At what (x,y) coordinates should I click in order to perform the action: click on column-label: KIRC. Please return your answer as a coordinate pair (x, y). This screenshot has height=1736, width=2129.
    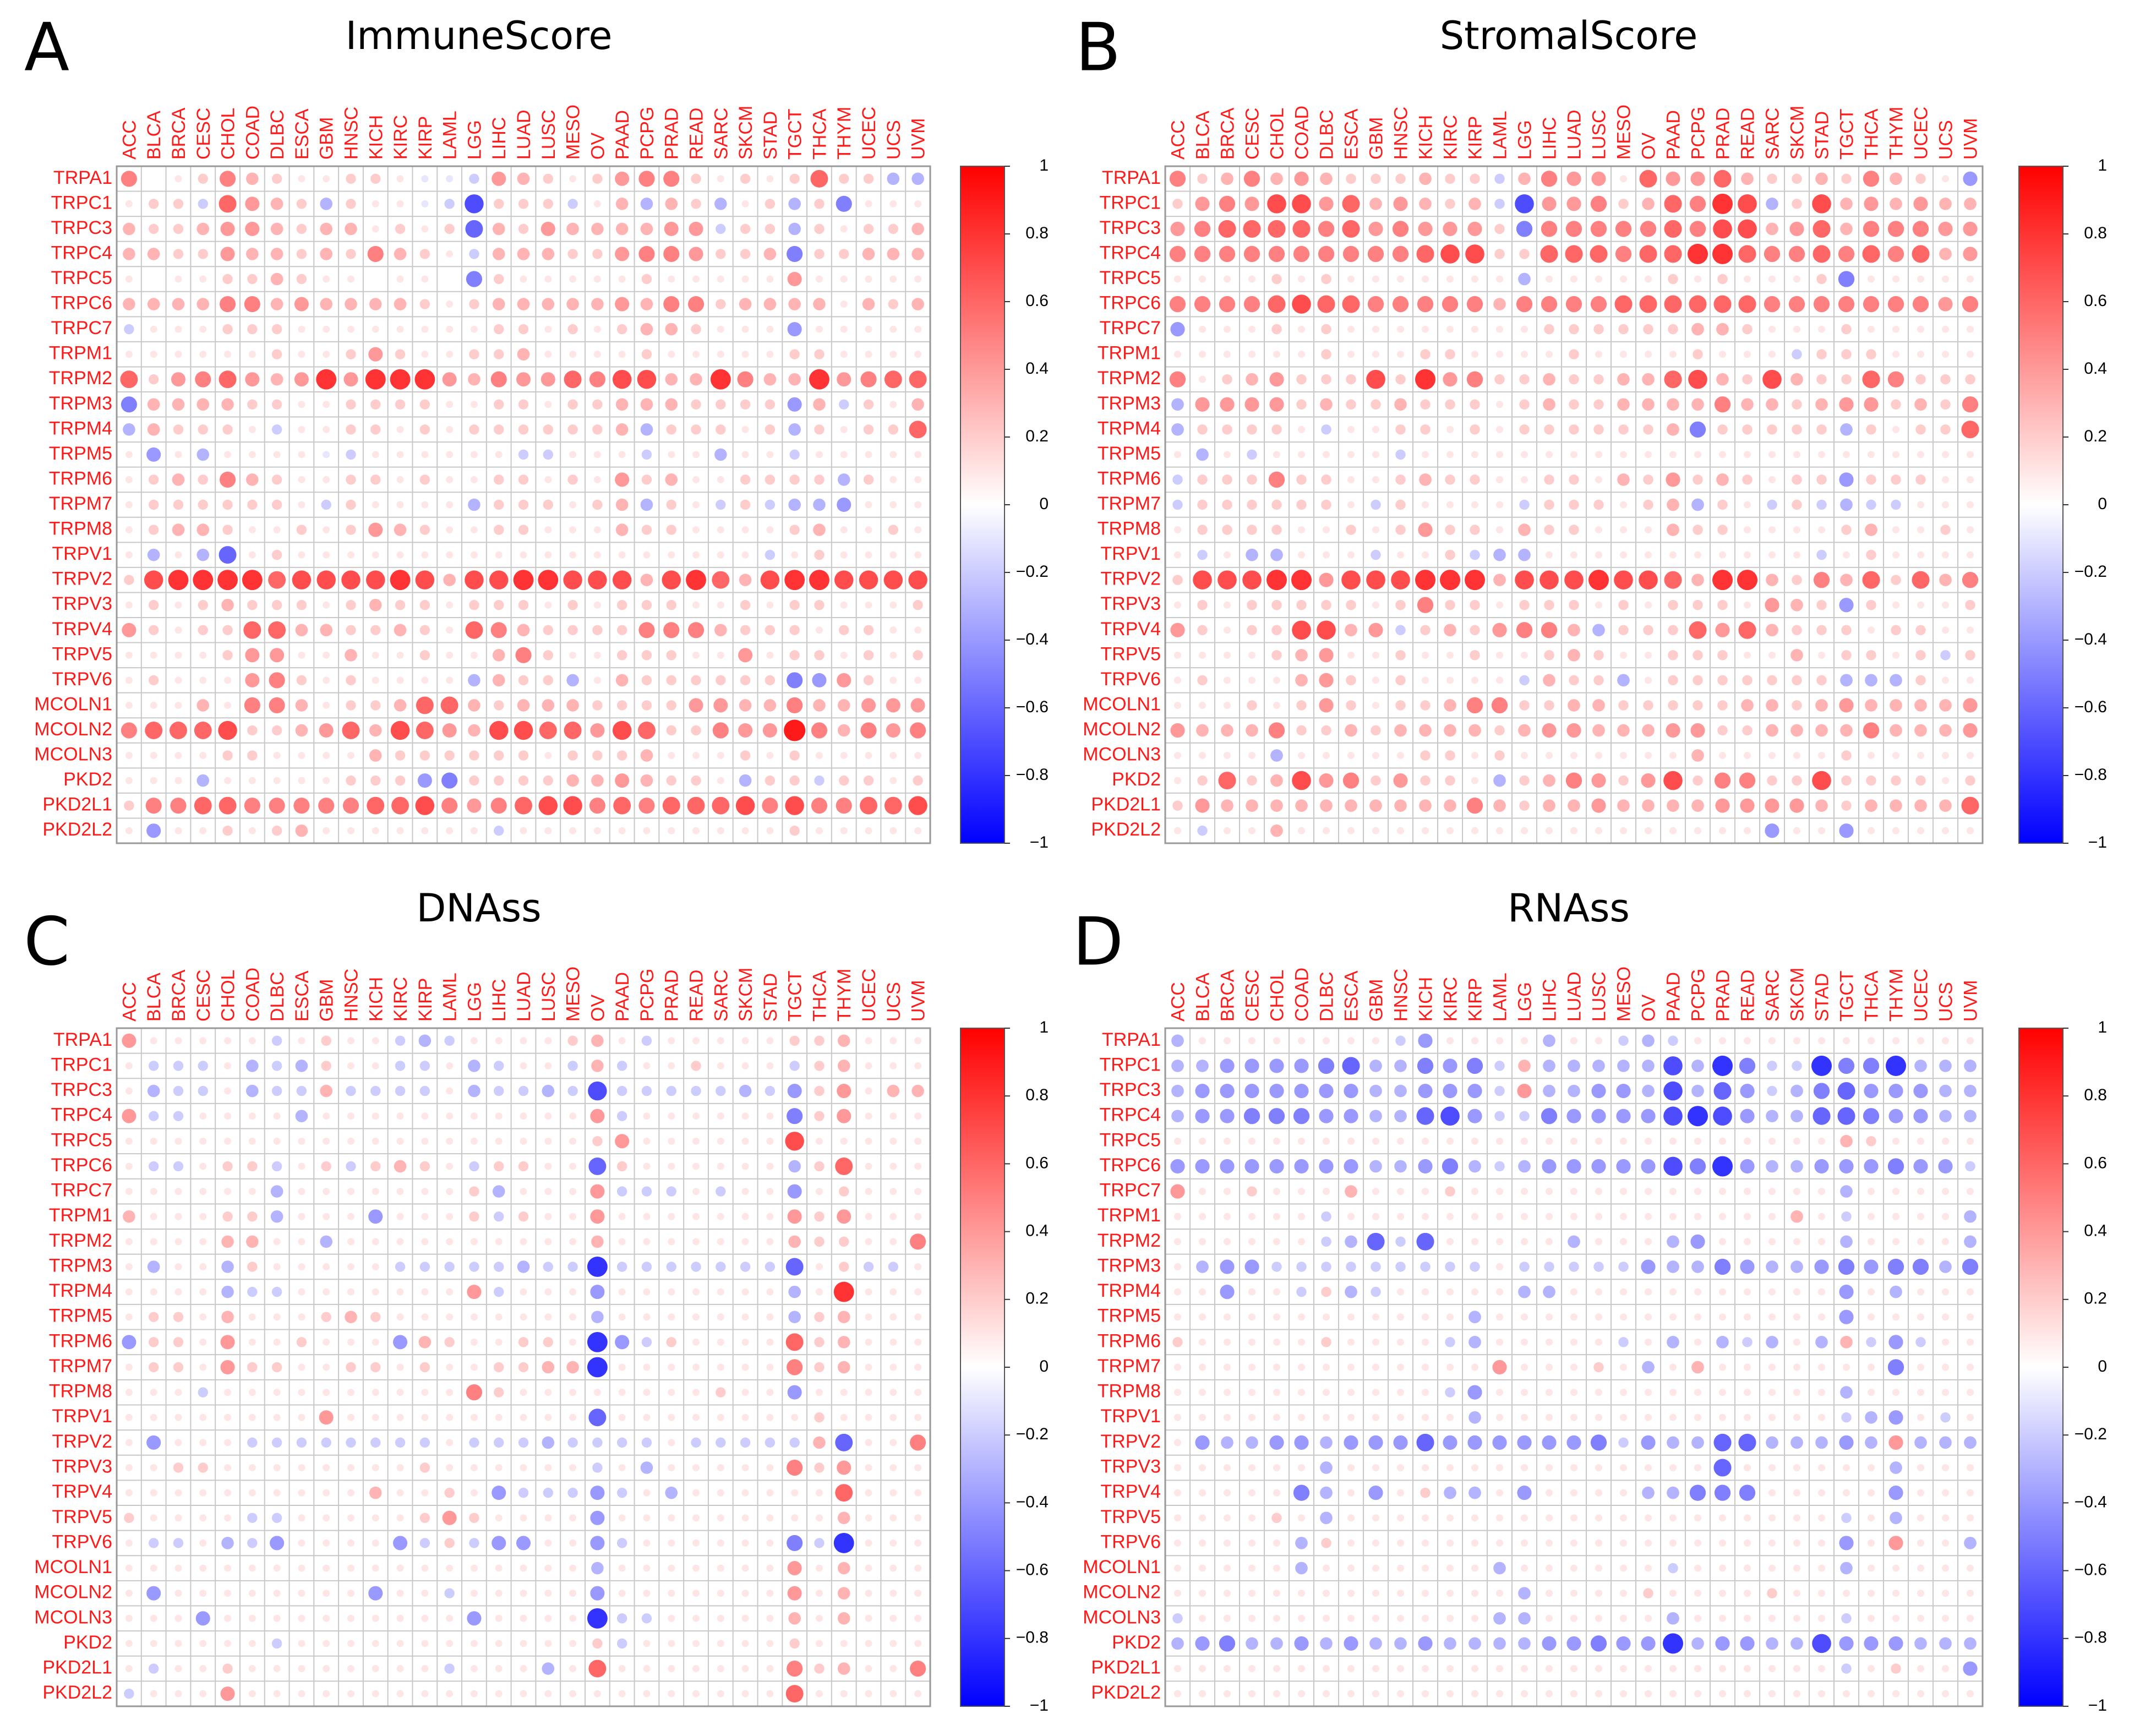
    Looking at the image, I should click on (400, 138).